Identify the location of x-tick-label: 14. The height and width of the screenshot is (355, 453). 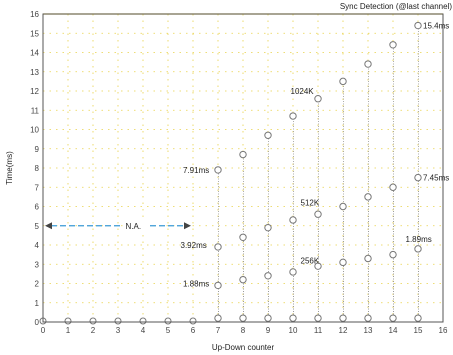
(393, 330).